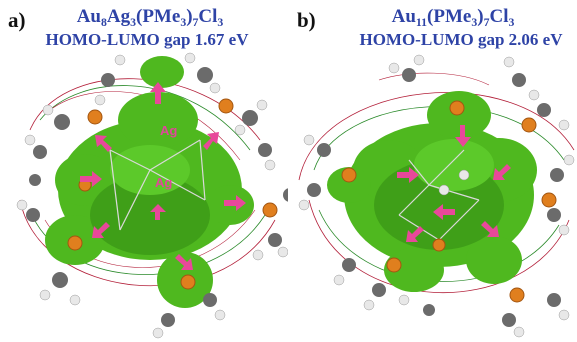  Describe the element at coordinates (147, 39) in the screenshot. I see `gap-title-a: HOMO-LUMO gap 1.67 eV` at that location.